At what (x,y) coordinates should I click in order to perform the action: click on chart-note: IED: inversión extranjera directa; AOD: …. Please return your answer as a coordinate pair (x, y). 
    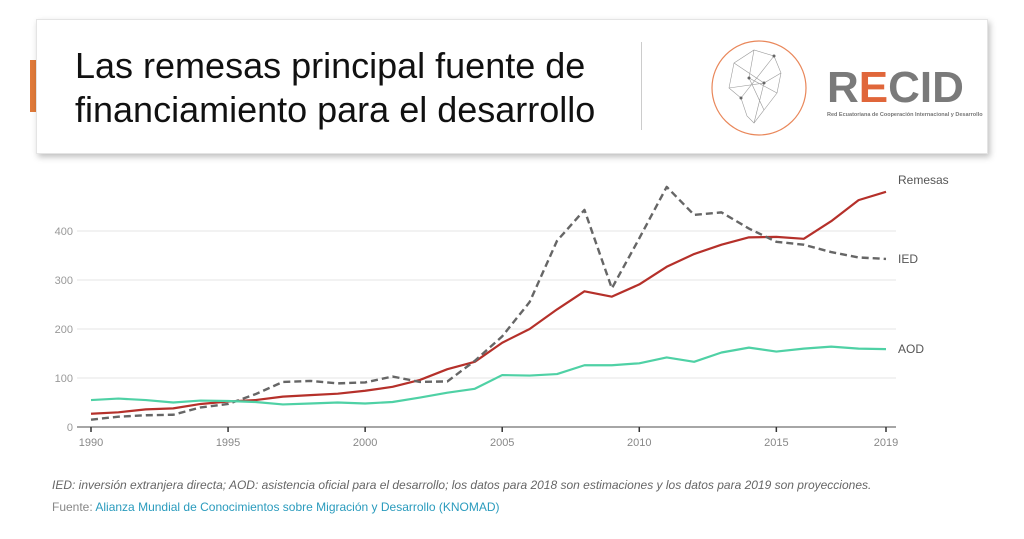
    Looking at the image, I should click on (462, 485).